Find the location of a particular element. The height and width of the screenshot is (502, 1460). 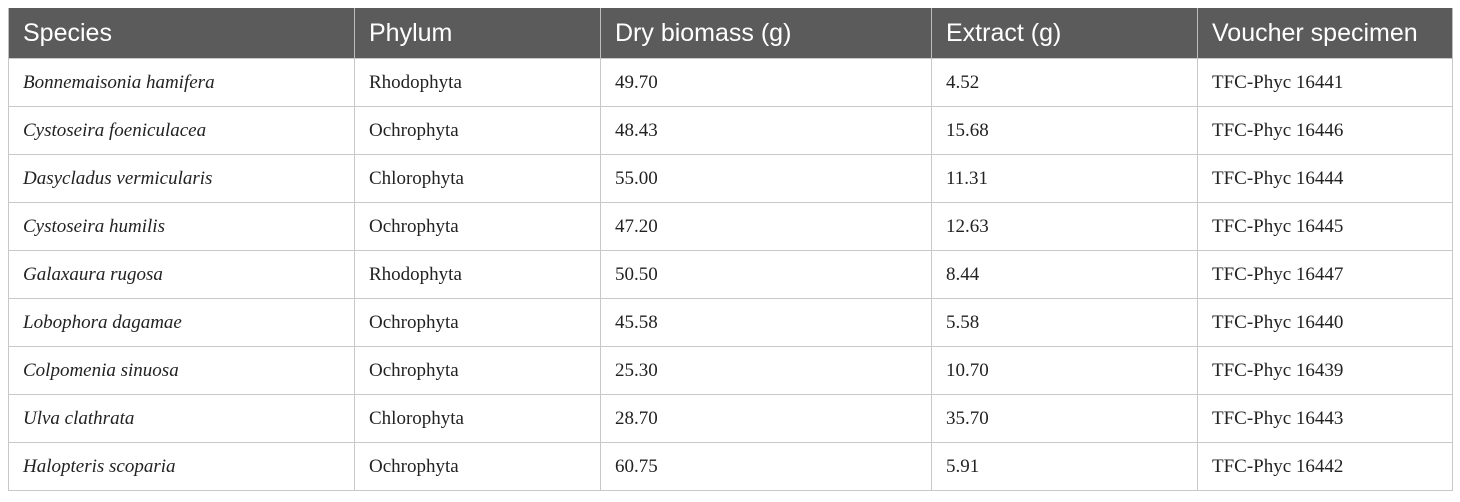

cell-dry-biomass: 47.20 is located at coordinates (766, 226).